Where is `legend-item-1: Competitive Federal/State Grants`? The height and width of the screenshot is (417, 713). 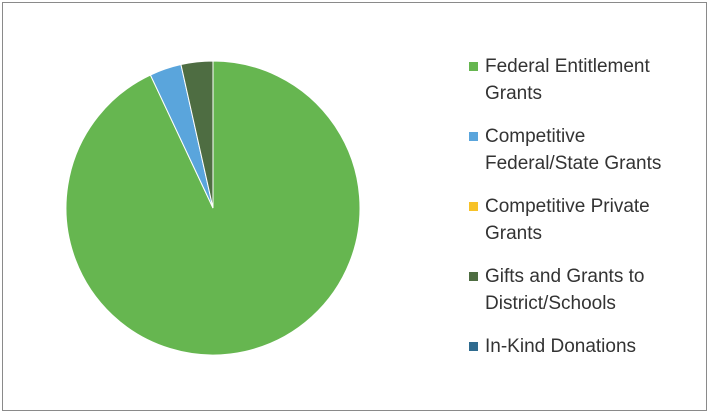 legend-item-1: Competitive Federal/State Grants is located at coordinates (589, 150).